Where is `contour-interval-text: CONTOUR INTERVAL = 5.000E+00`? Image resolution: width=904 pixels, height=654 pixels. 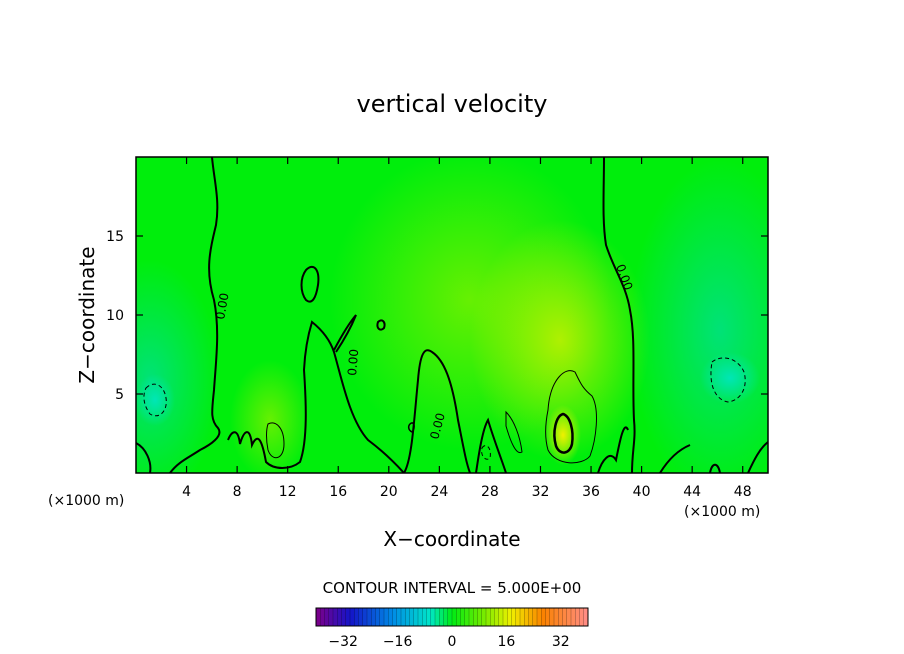 contour-interval-text: CONTOUR INTERVAL = 5.000E+00 is located at coordinates (452, 588).